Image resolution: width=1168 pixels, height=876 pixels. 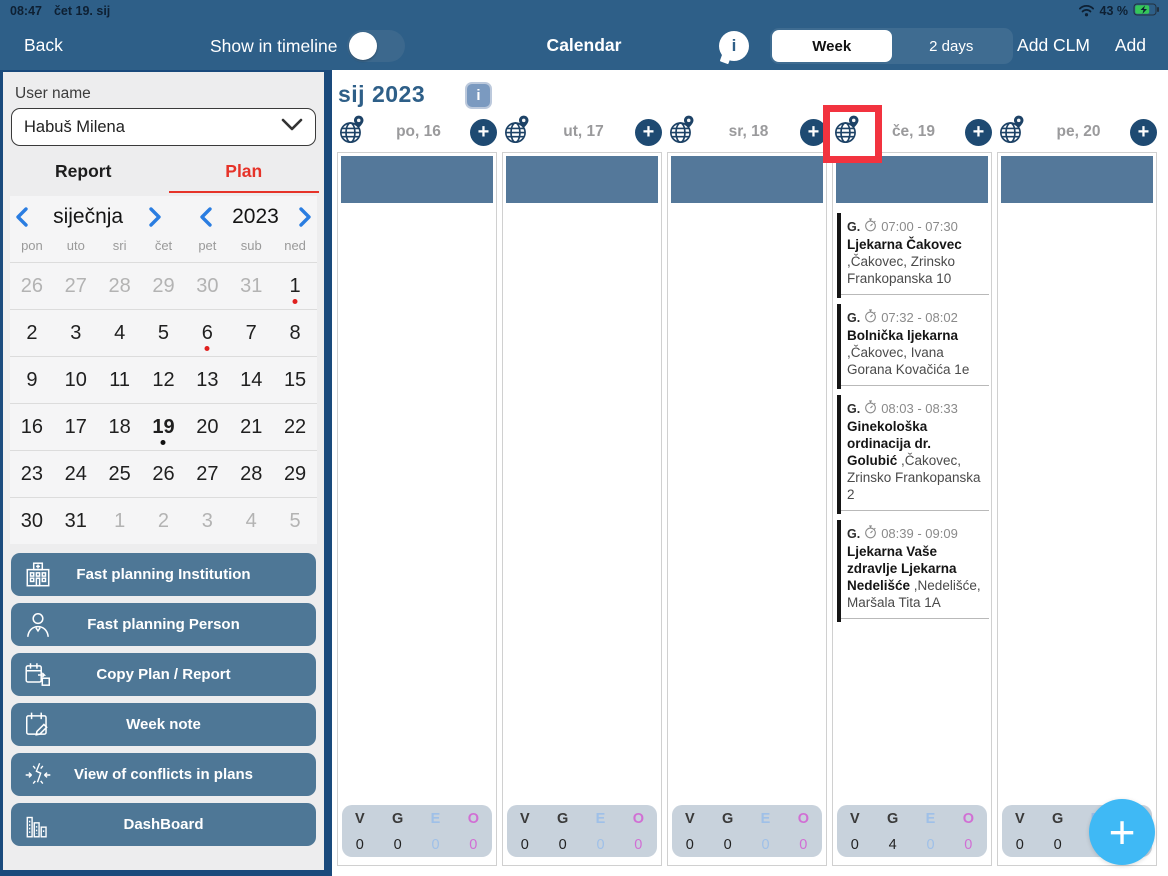 What do you see at coordinates (154, 217) in the screenshot?
I see `next-month-button` at bounding box center [154, 217].